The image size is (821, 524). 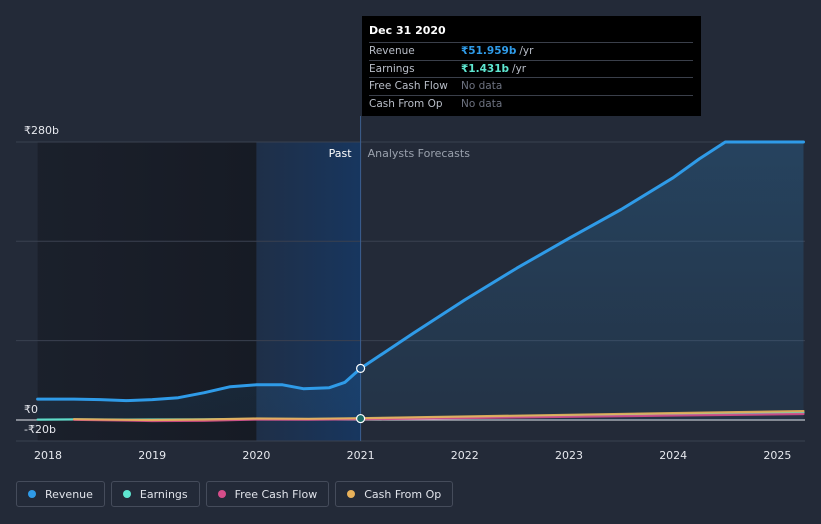 What do you see at coordinates (152, 455) in the screenshot?
I see `x-tick-label: 2019` at bounding box center [152, 455].